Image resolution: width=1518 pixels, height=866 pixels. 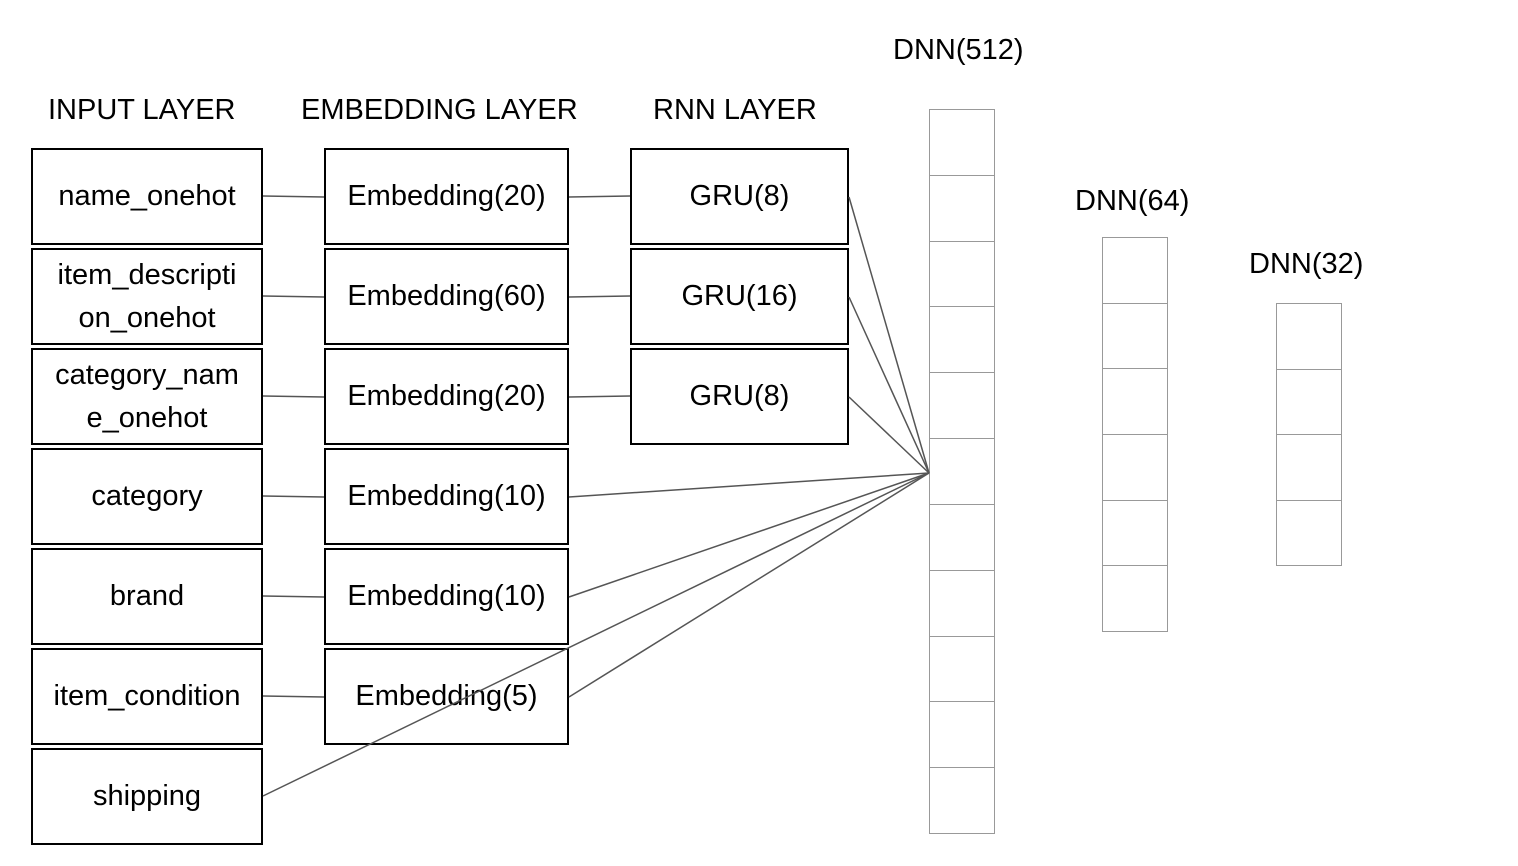 I want to click on gru-box: GRU(16), so click(x=739, y=296).